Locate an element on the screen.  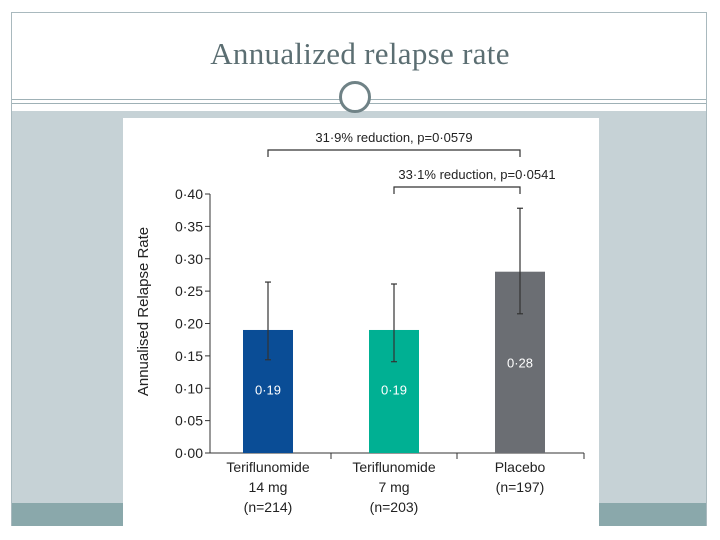
y-tick-label: 0·05 is located at coordinates (189, 421).